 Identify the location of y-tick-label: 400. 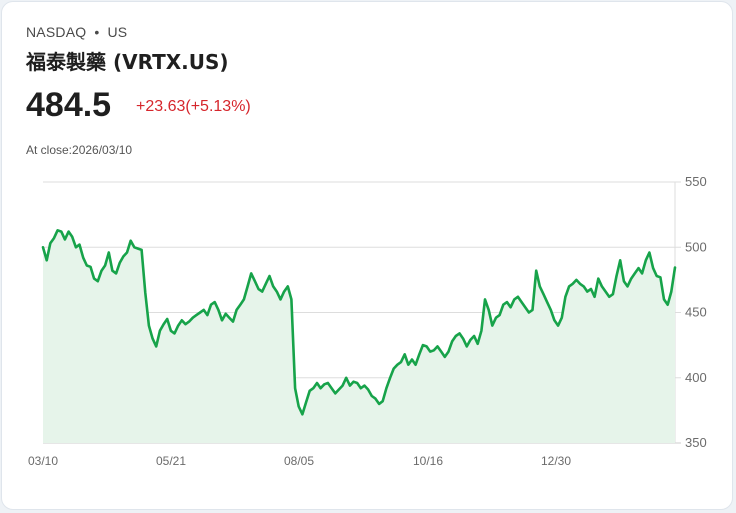
(696, 377).